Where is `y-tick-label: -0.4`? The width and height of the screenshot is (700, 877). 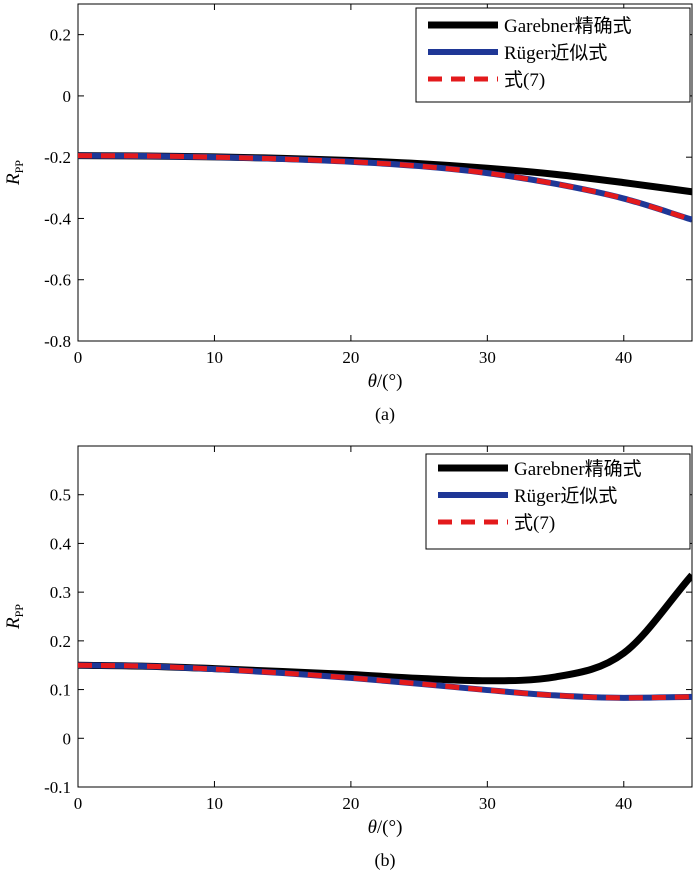
y-tick-label: -0.4 is located at coordinates (57, 218).